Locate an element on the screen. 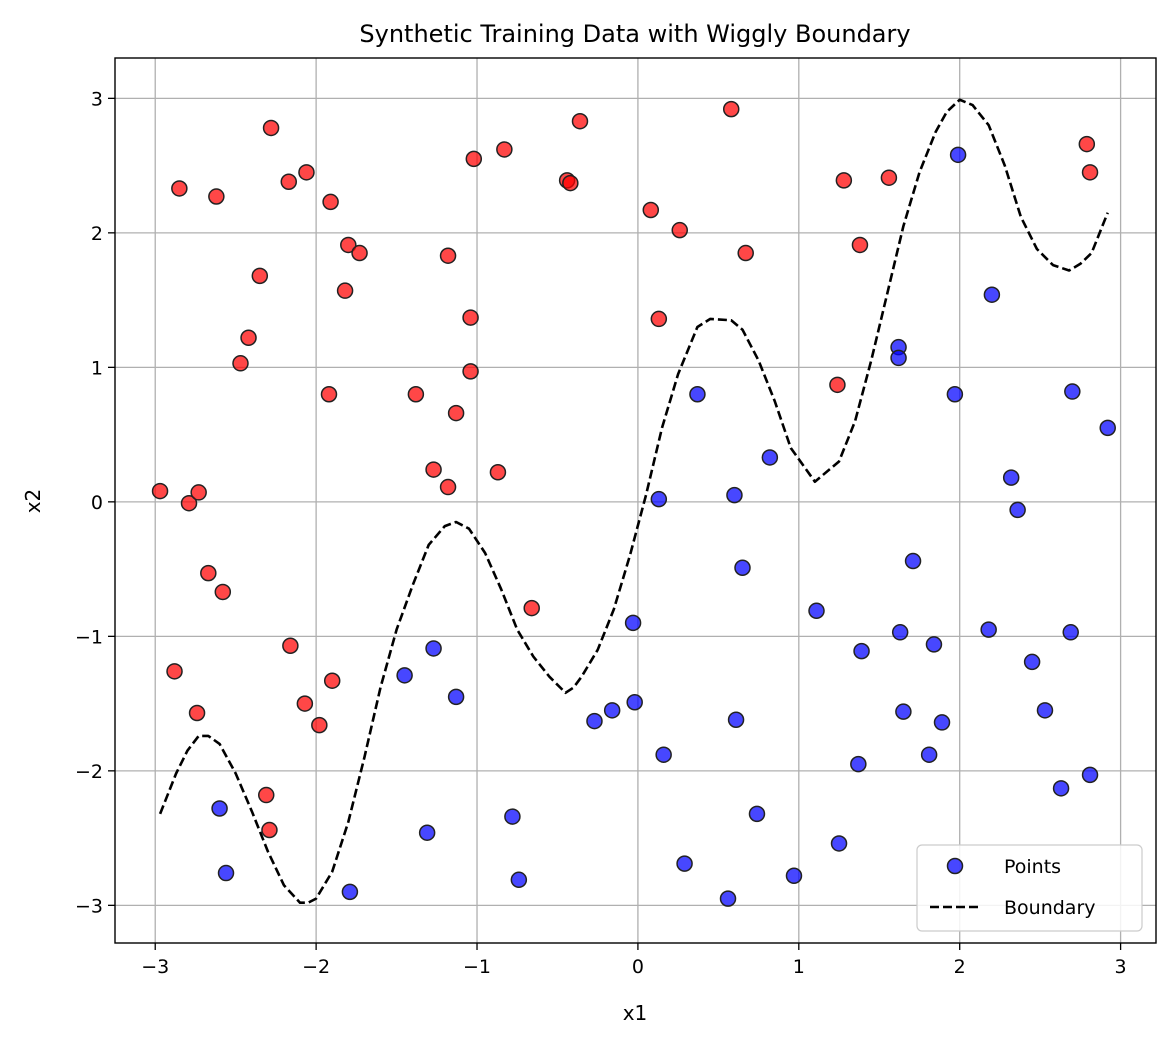  y-axis-label: x2 is located at coordinates (33, 501).